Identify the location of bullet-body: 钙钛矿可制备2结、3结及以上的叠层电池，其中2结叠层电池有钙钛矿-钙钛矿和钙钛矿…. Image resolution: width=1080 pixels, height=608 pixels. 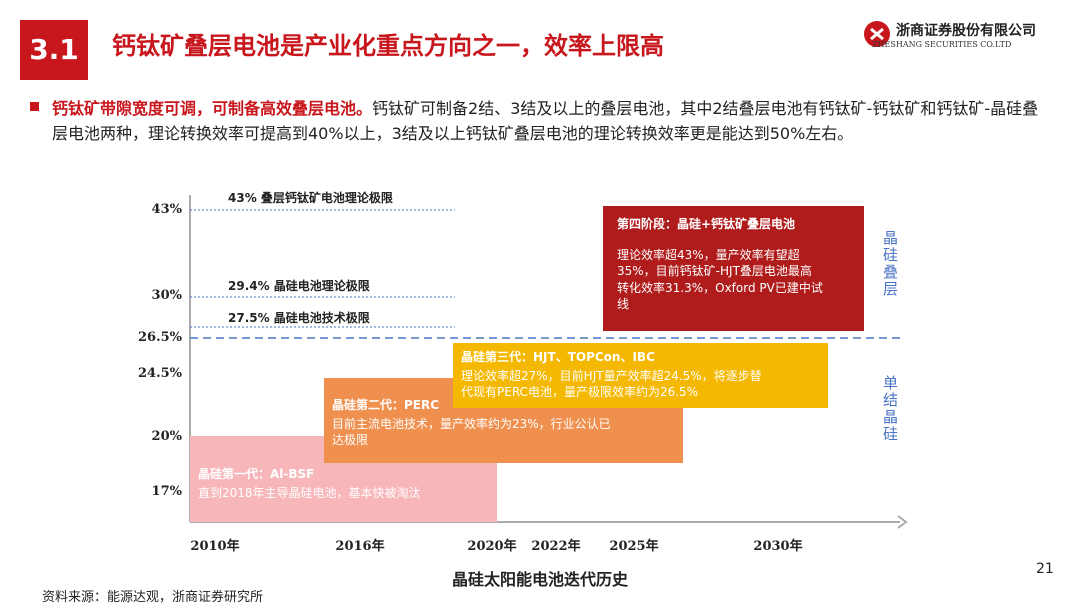
(545, 121).